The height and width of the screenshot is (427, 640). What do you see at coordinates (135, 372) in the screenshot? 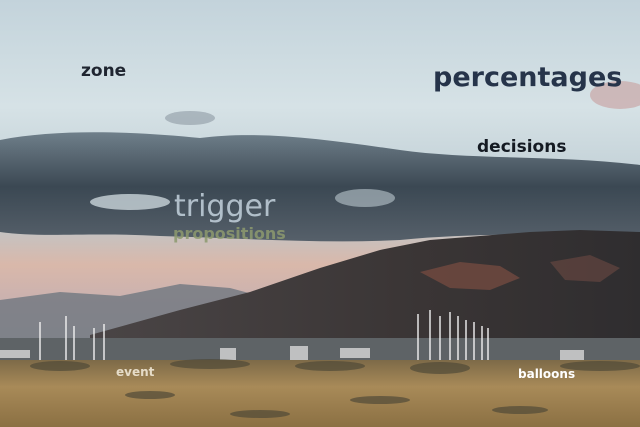
I see `word-event: event` at bounding box center [135, 372].